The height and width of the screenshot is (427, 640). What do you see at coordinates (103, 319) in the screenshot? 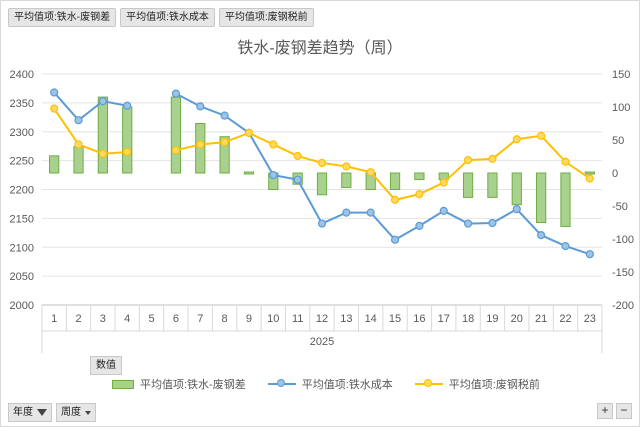
I see `x-tick-label: 3` at bounding box center [103, 319].